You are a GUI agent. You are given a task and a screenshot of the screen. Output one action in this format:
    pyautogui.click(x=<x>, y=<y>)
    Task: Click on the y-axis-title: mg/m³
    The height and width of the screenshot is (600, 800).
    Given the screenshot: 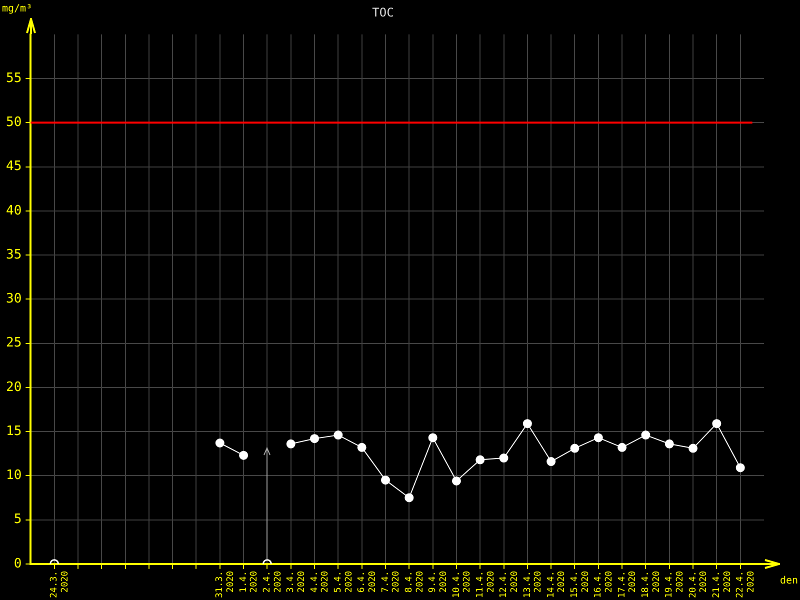 What is the action you would take?
    pyautogui.click(x=17, y=9)
    